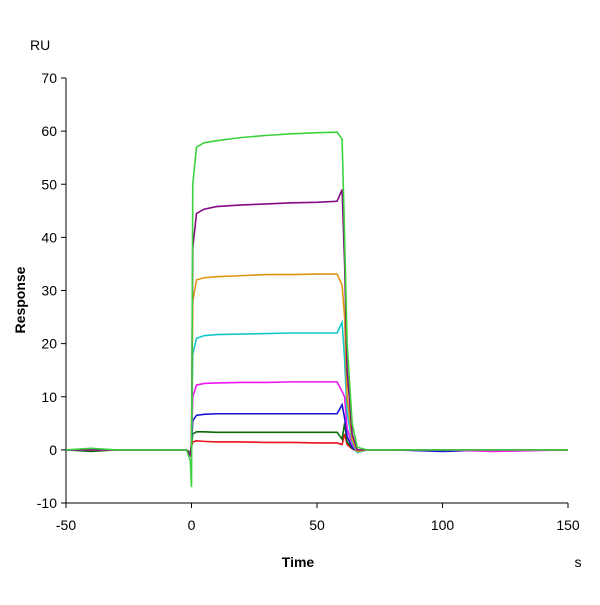  Describe the element at coordinates (578, 562) in the screenshot. I see `x-unit-label: s` at that location.